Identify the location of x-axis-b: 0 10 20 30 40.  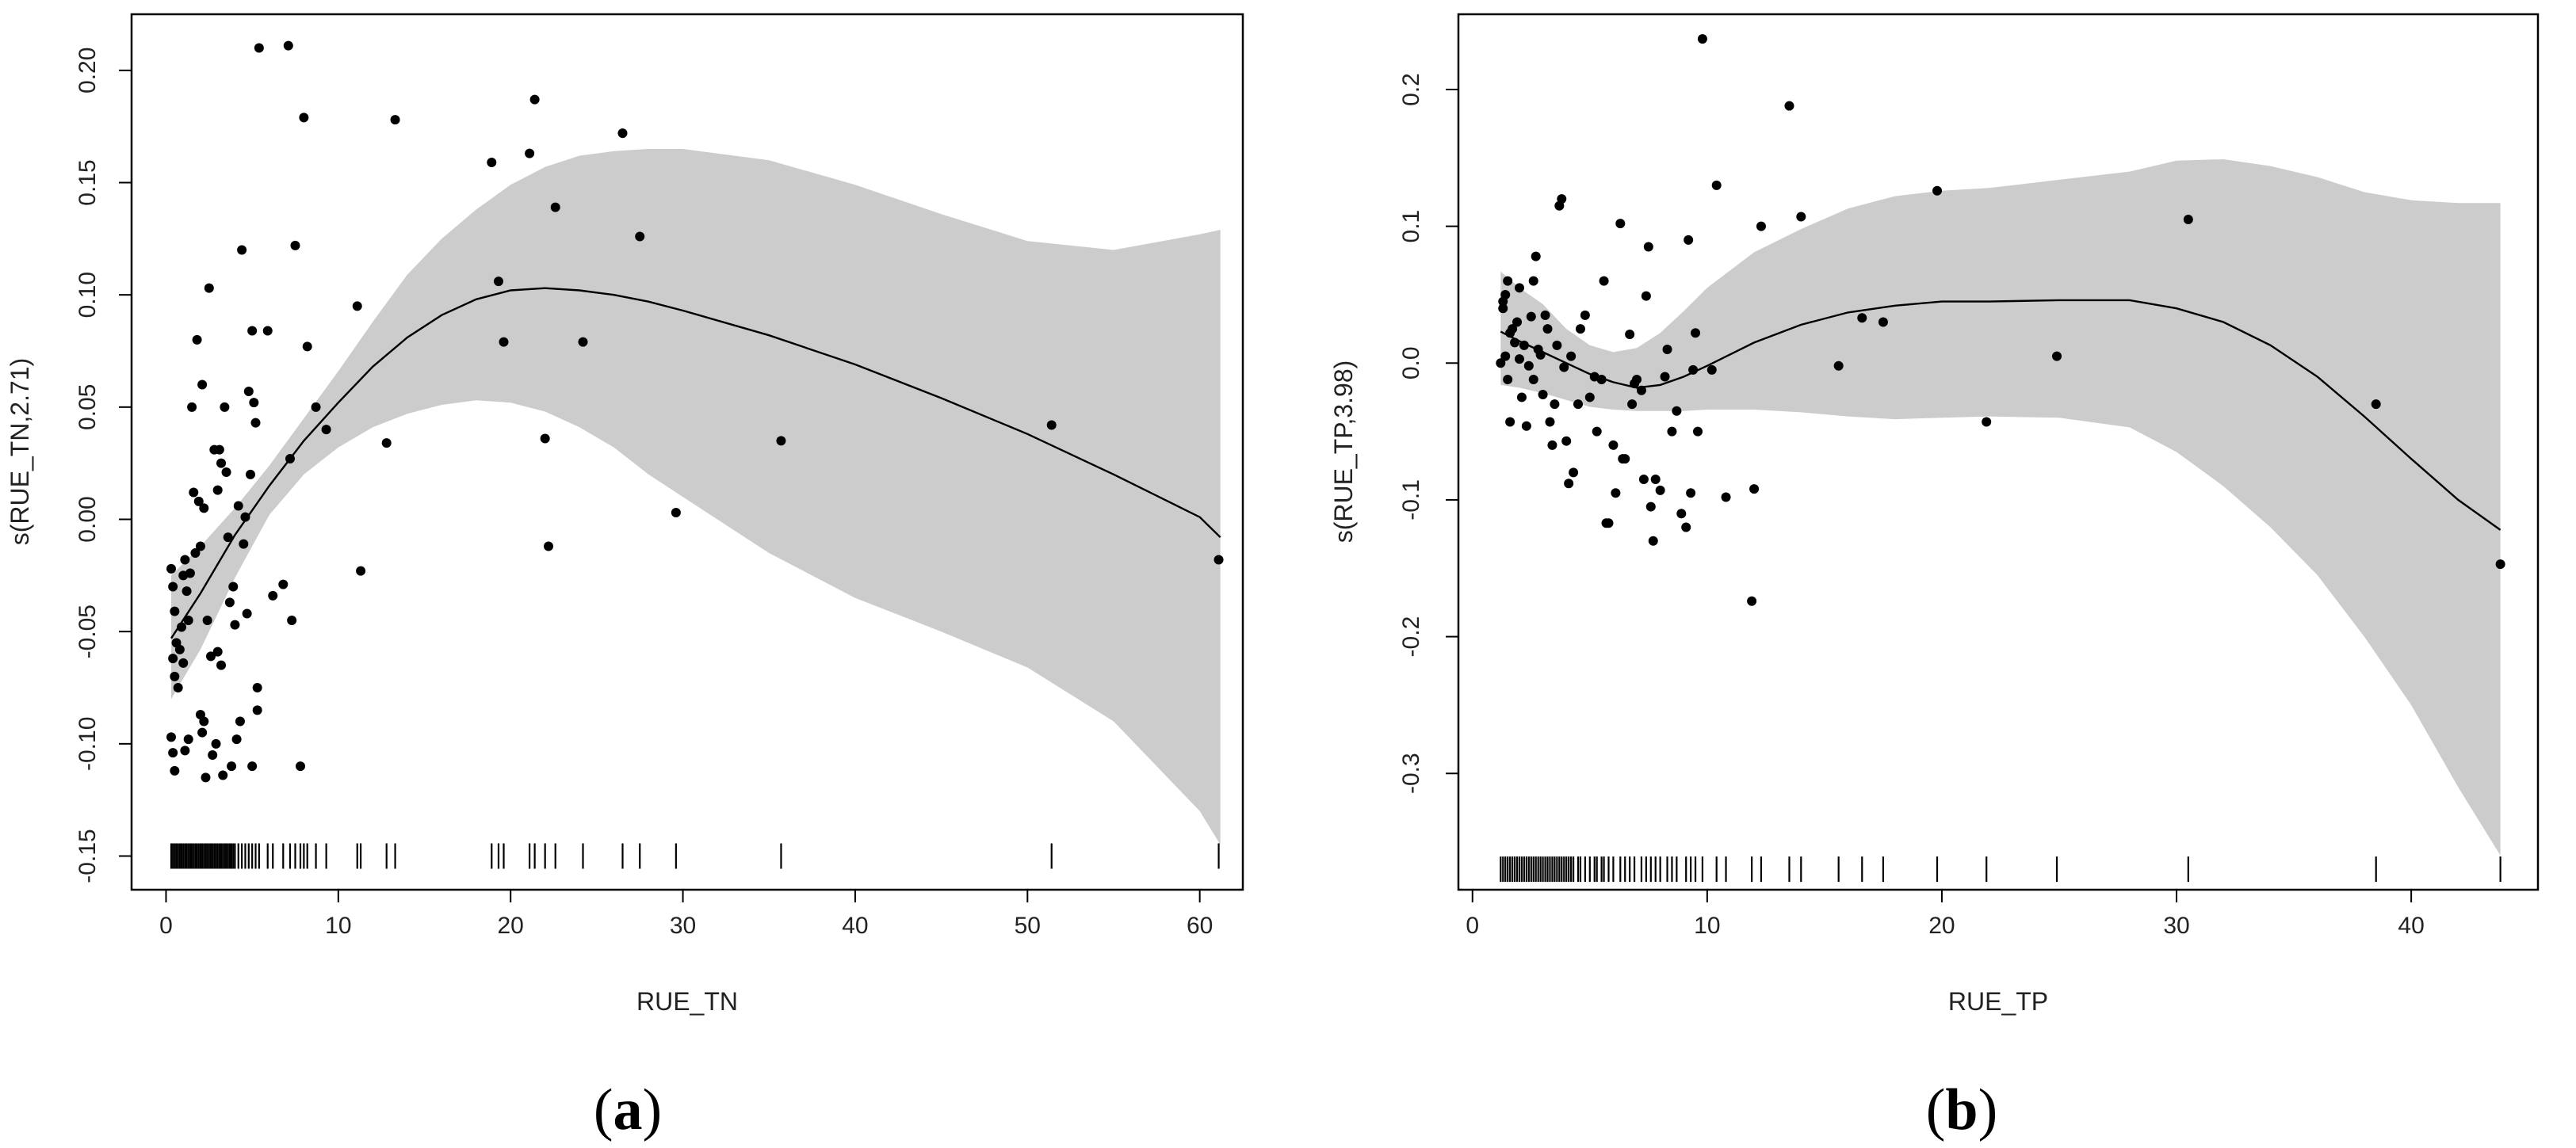
(1945, 914).